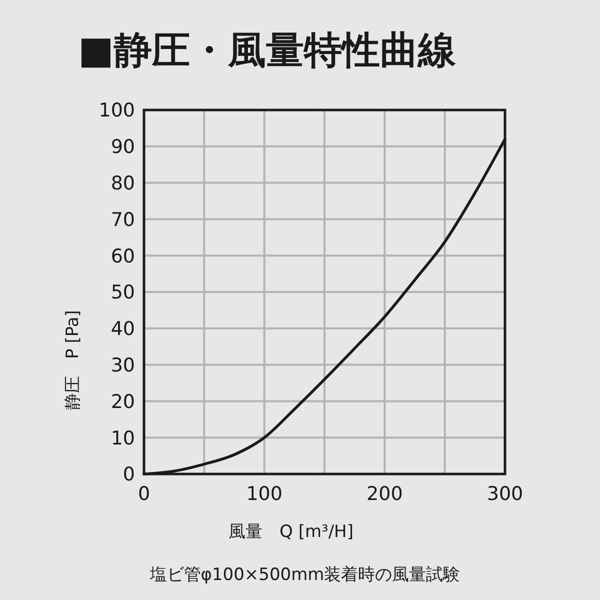 The height and width of the screenshot is (600, 600). Describe the element at coordinates (122, 147) in the screenshot. I see `y-tick-label: 90` at that location.